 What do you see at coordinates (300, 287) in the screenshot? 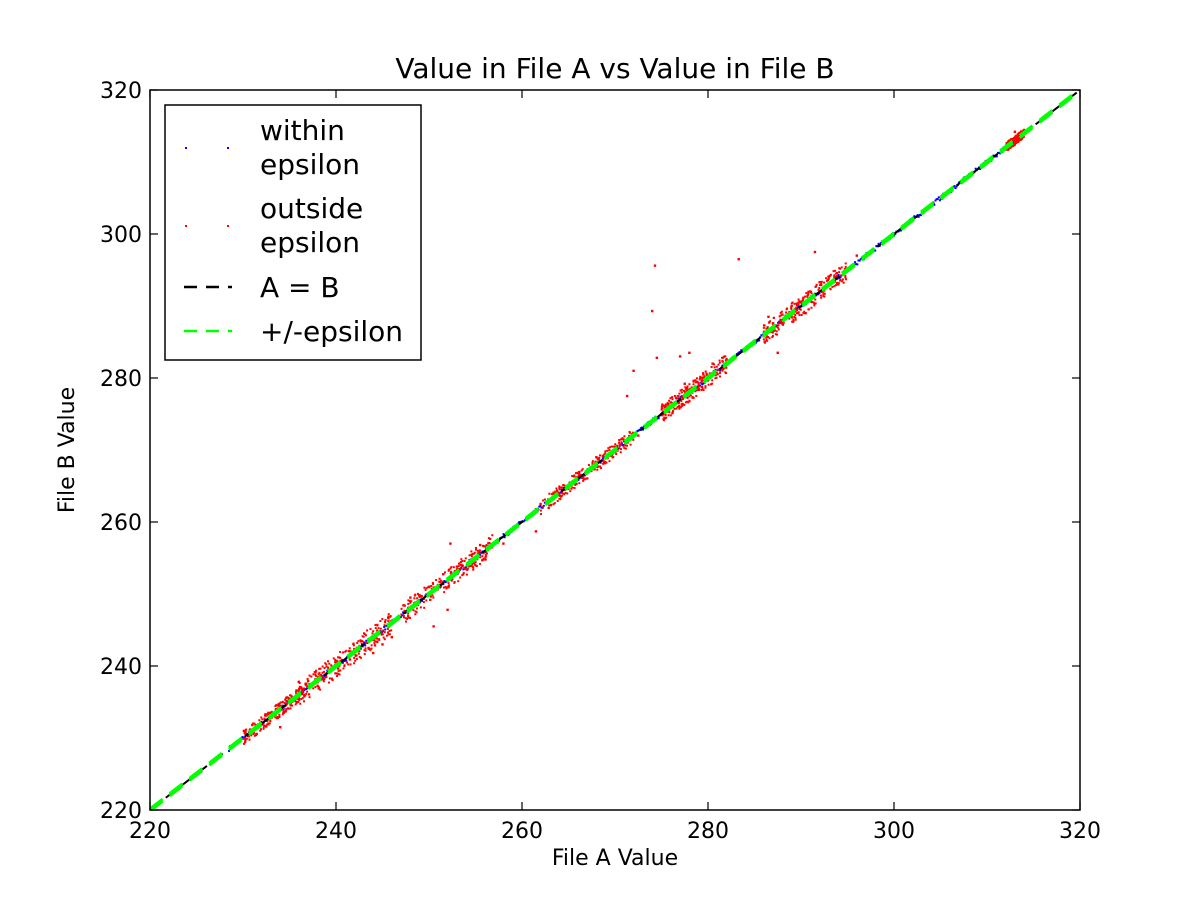
I see `legend-label: A = B` at bounding box center [300, 287].